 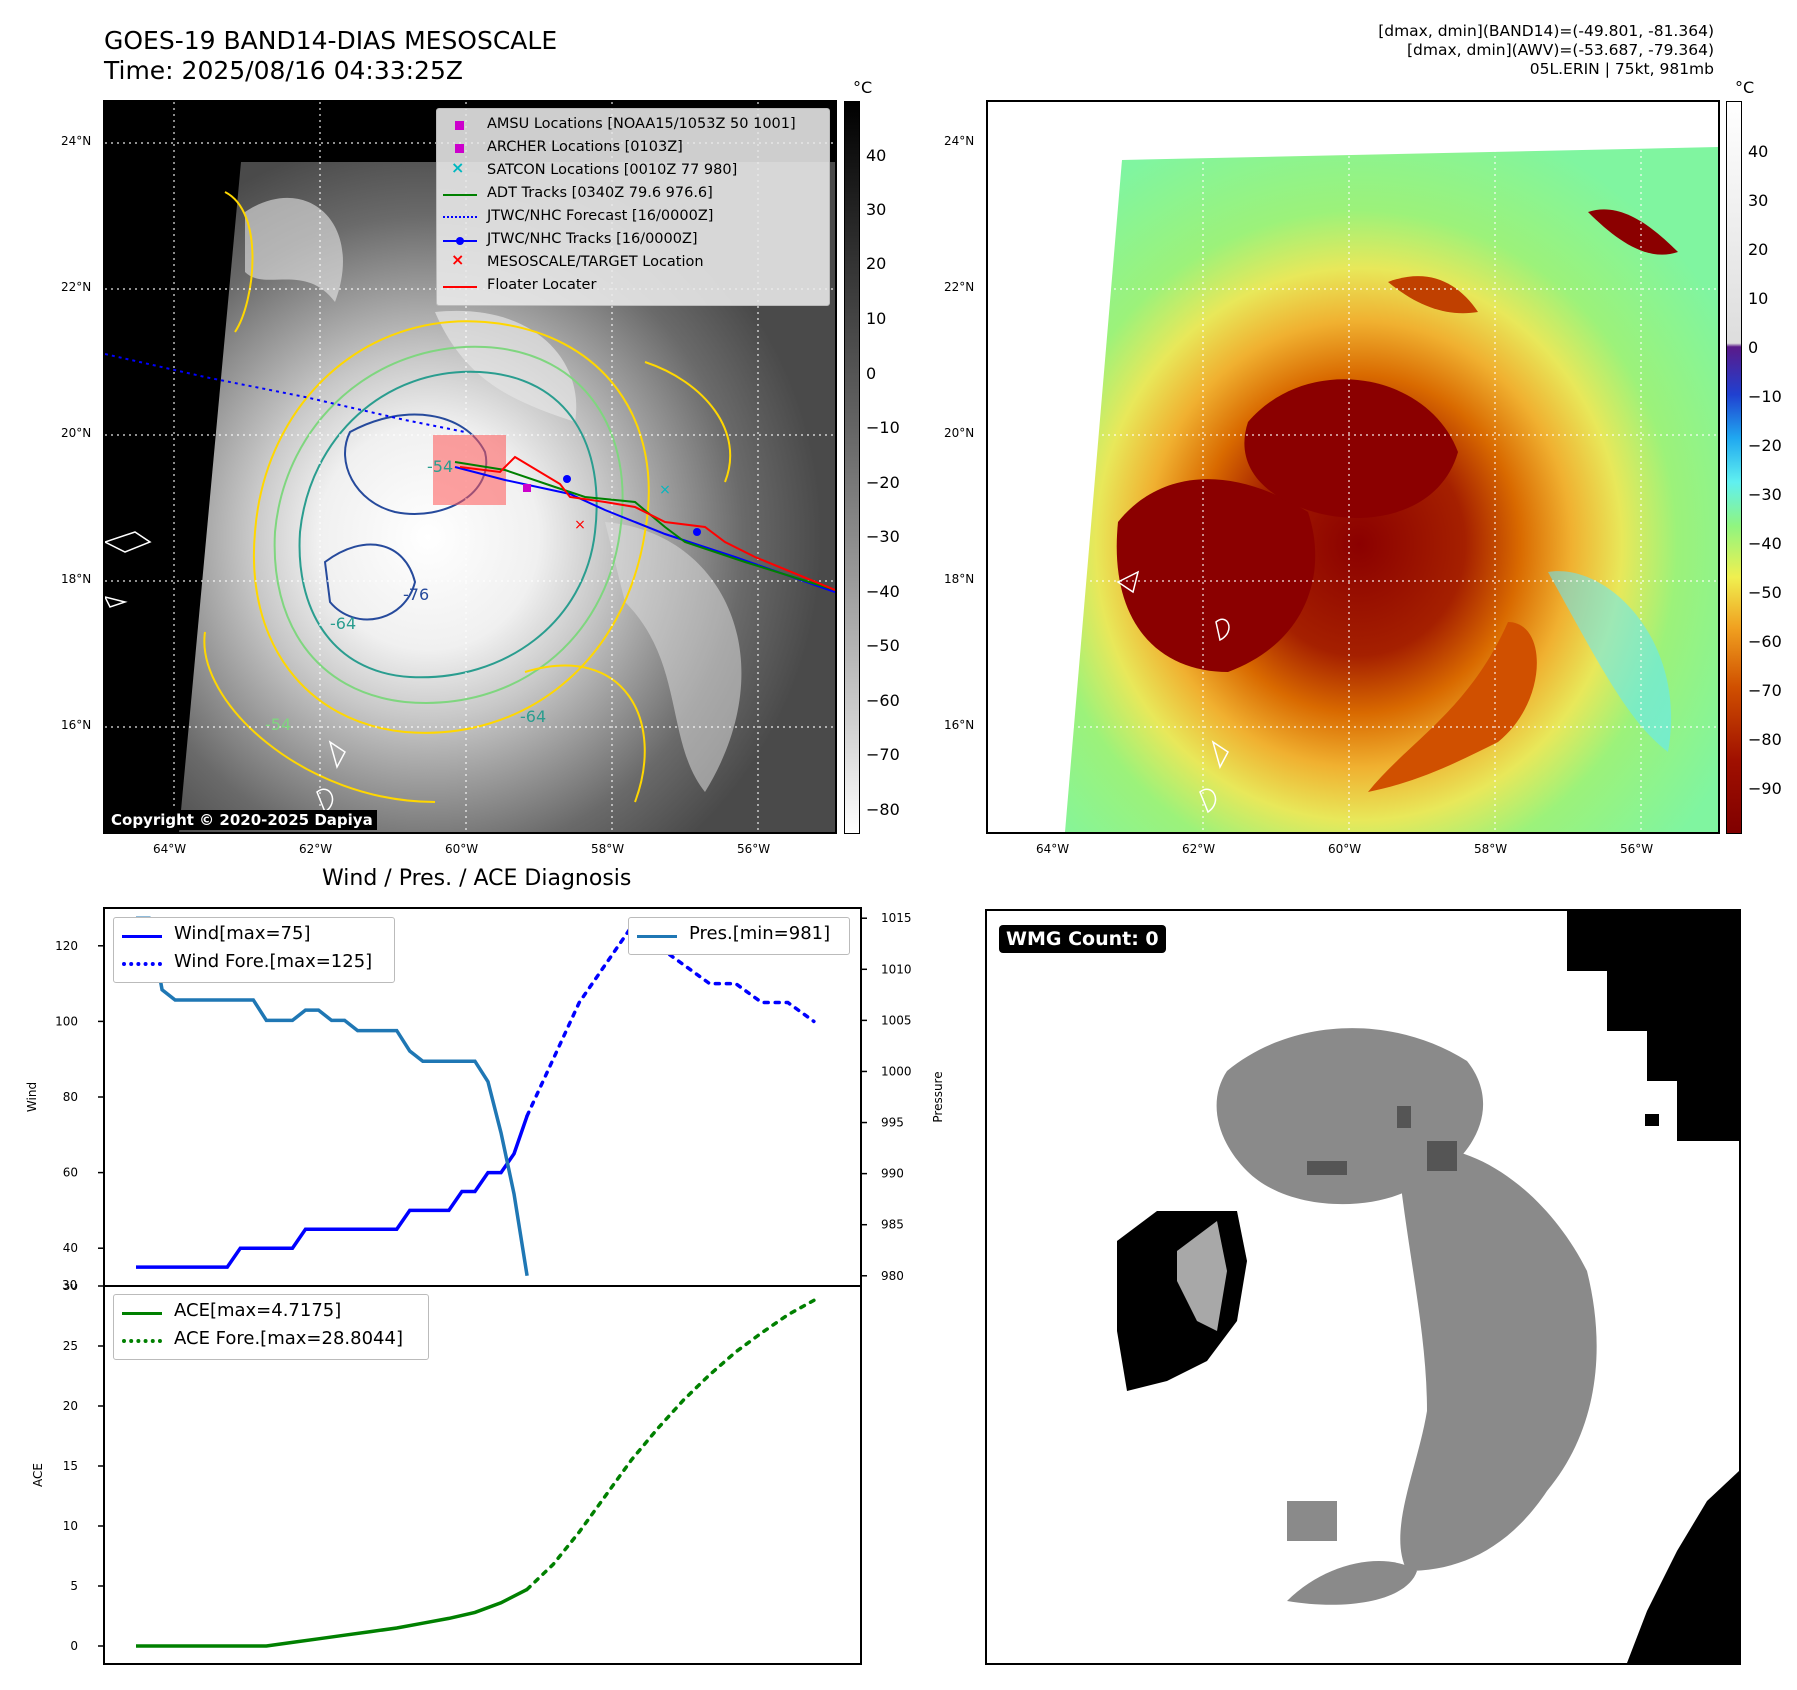 What do you see at coordinates (1765, 641) in the screenshot?
I see `colorbar-tick: −60` at bounding box center [1765, 641].